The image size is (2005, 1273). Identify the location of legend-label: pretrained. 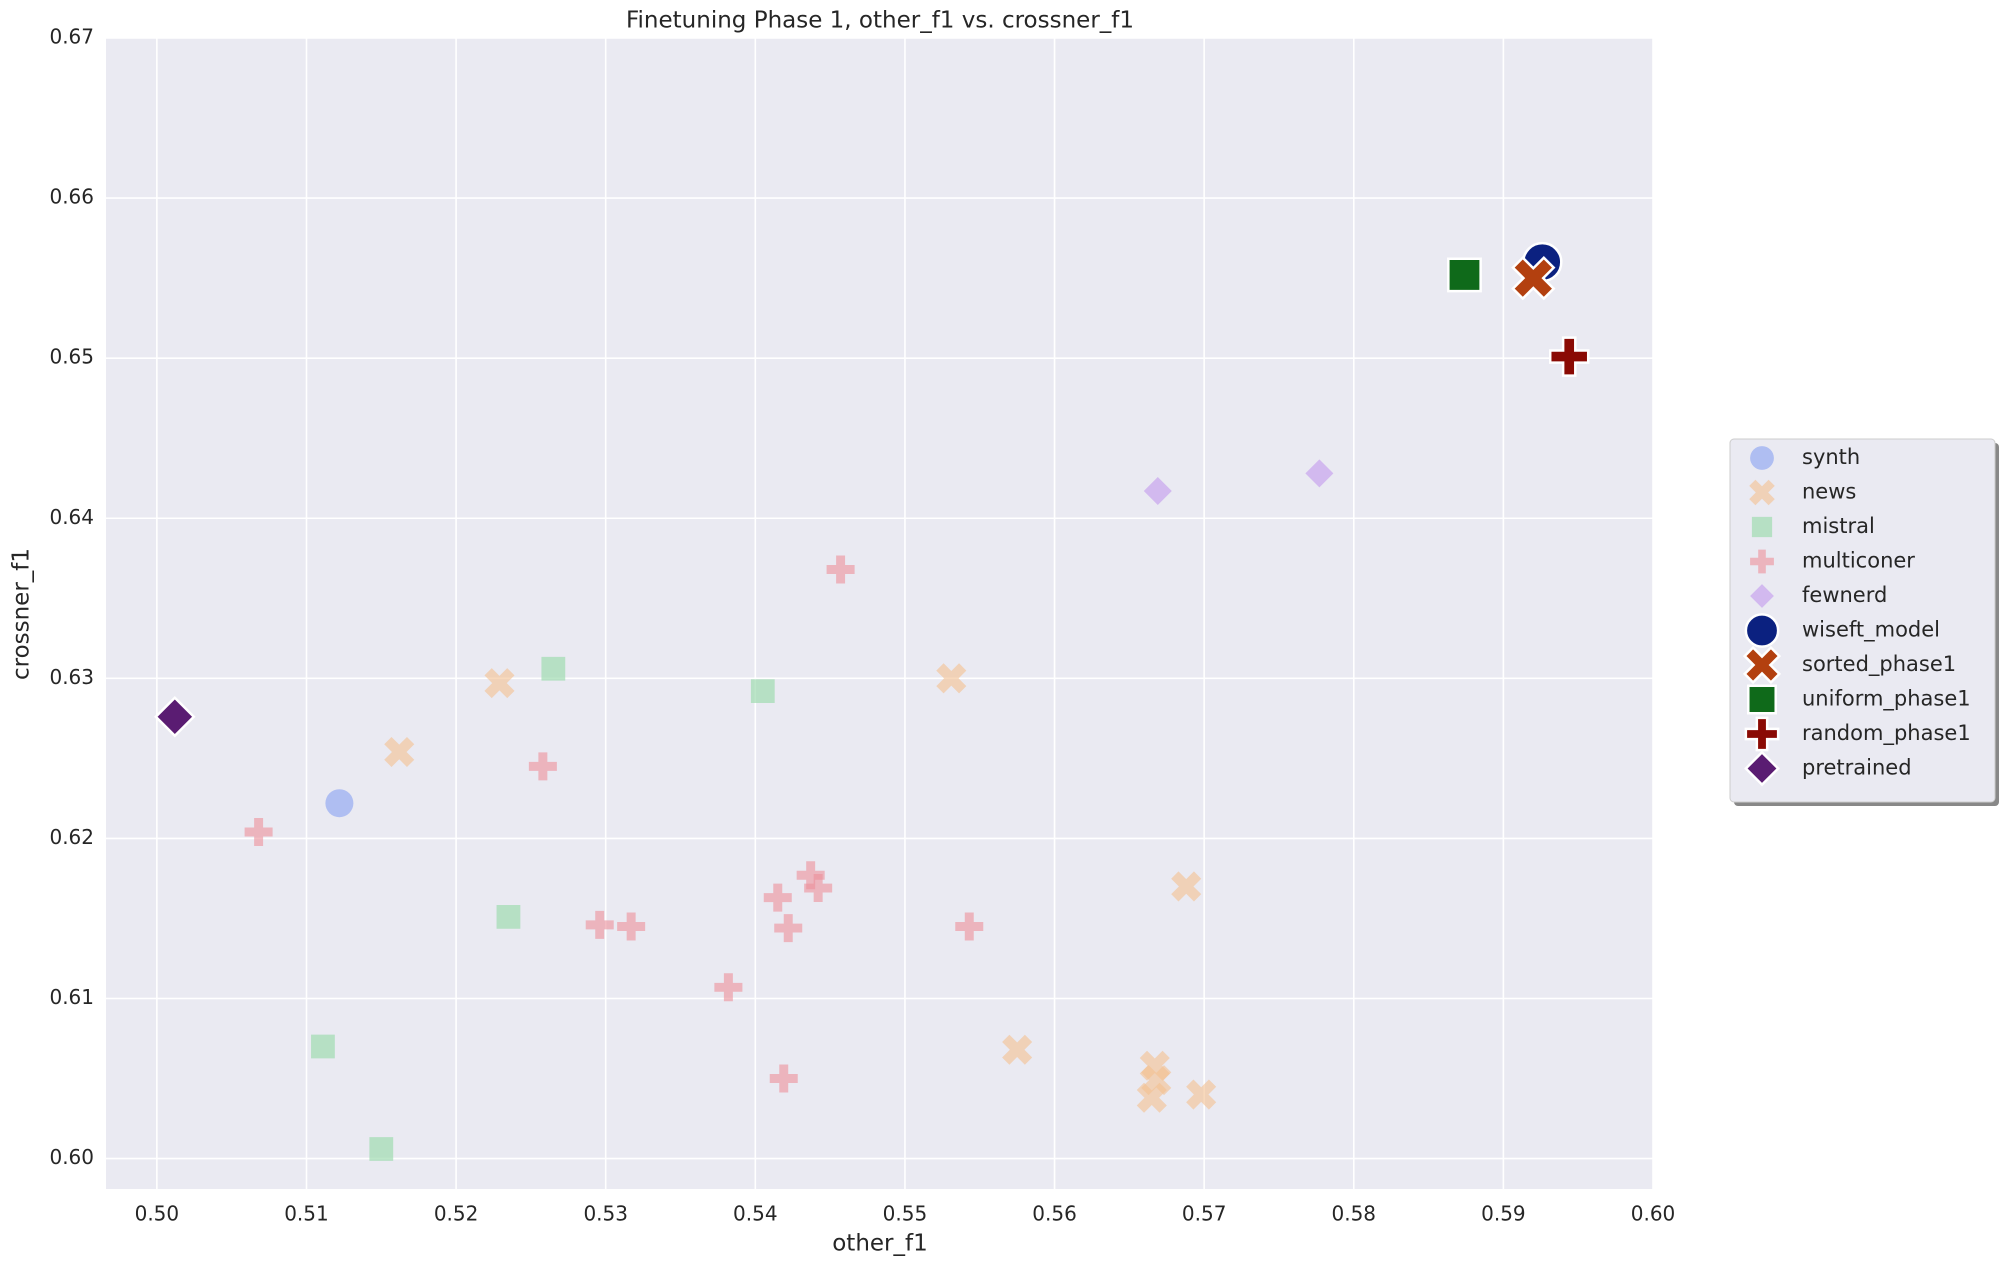
(1857, 768).